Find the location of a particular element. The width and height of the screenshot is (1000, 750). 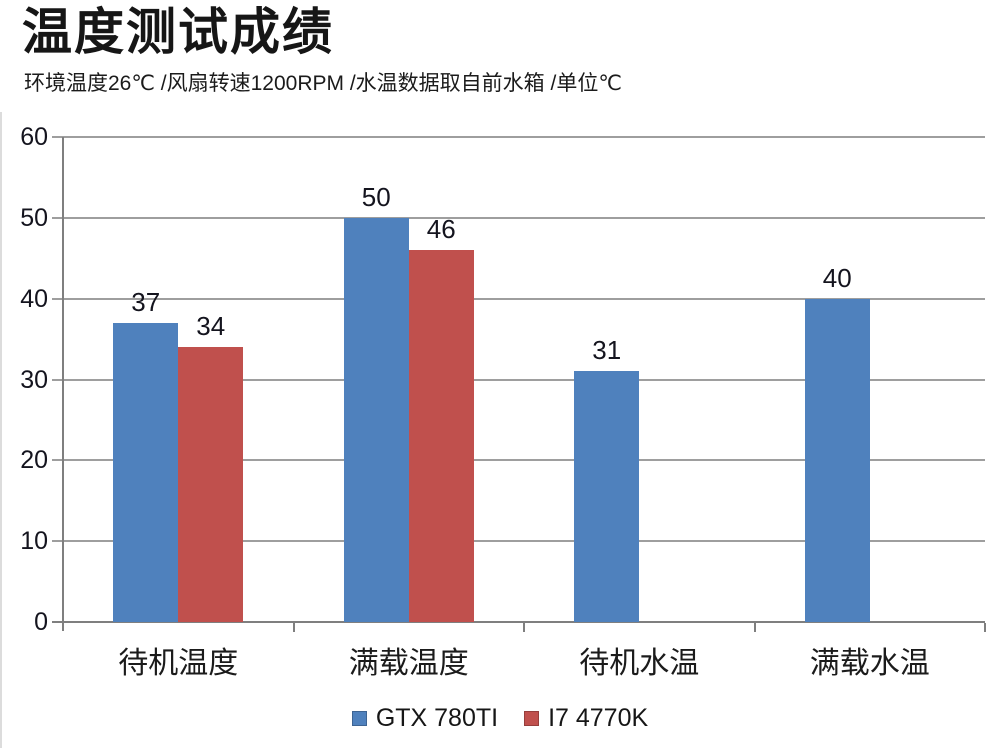

bar-value-label-待机水温-GTX 780TI: 31 is located at coordinates (607, 350).